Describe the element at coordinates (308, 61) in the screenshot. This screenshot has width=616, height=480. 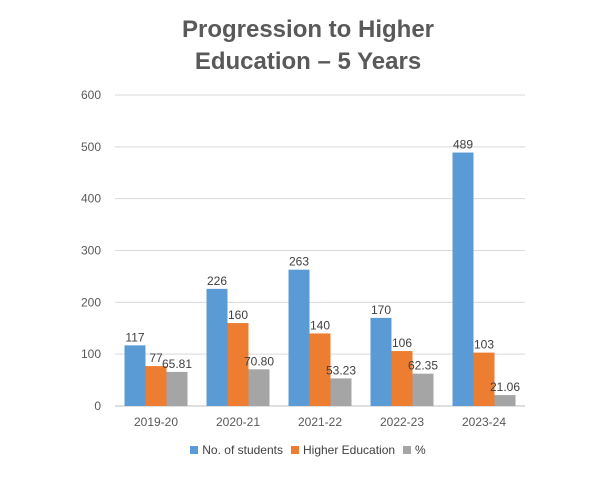
I see `chart-title-line-2: Education – 5 Years` at that location.